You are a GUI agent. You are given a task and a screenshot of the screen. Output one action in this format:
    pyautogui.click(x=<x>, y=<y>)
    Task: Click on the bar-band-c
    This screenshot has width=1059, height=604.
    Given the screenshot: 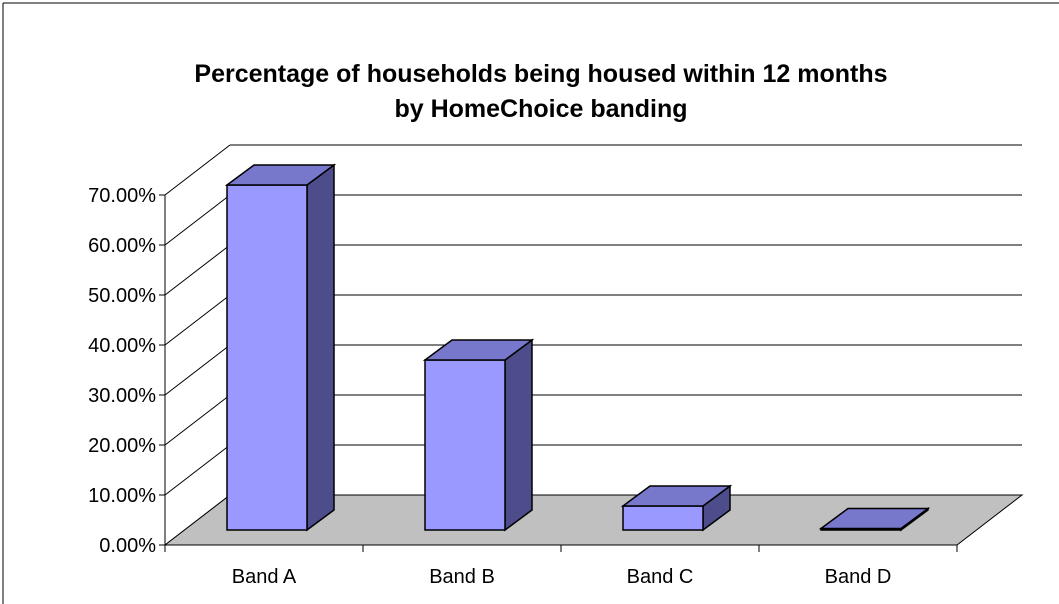 What is the action you would take?
    pyautogui.click(x=676, y=508)
    